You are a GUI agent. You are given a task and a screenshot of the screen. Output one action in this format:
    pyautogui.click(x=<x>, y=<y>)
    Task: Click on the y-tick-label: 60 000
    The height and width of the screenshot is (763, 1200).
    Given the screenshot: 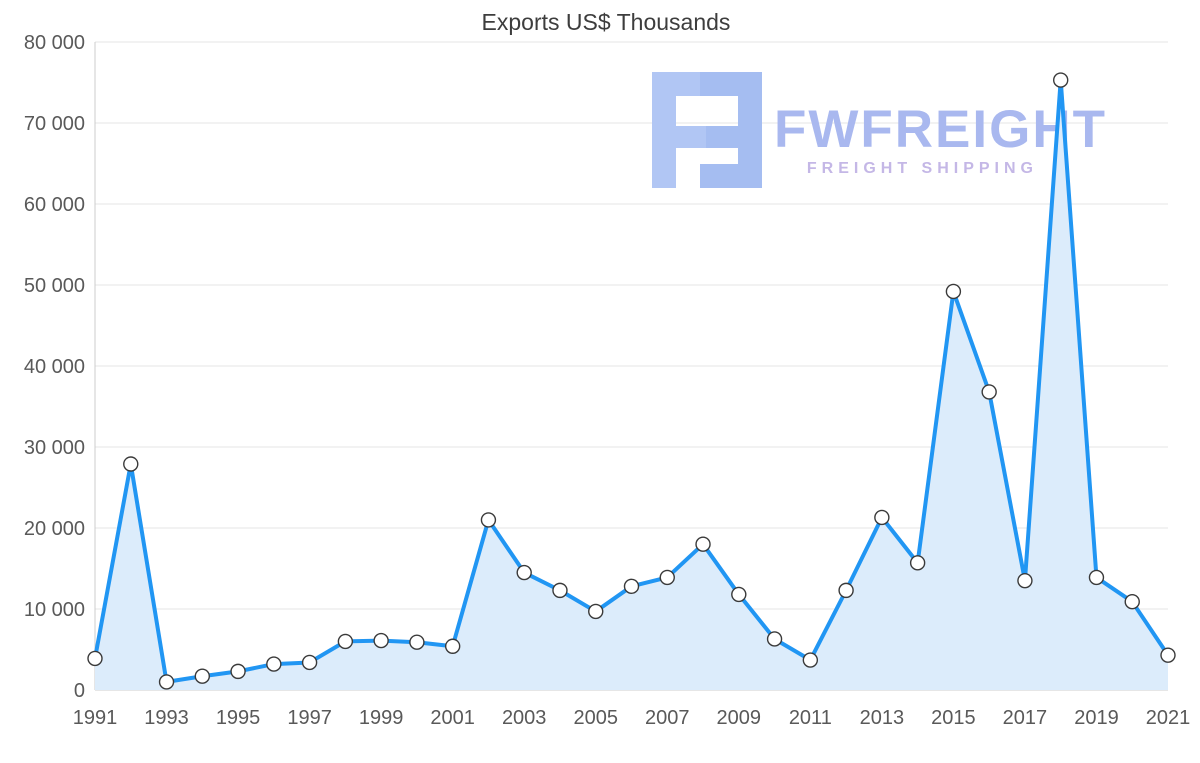 What is the action you would take?
    pyautogui.click(x=54, y=205)
    